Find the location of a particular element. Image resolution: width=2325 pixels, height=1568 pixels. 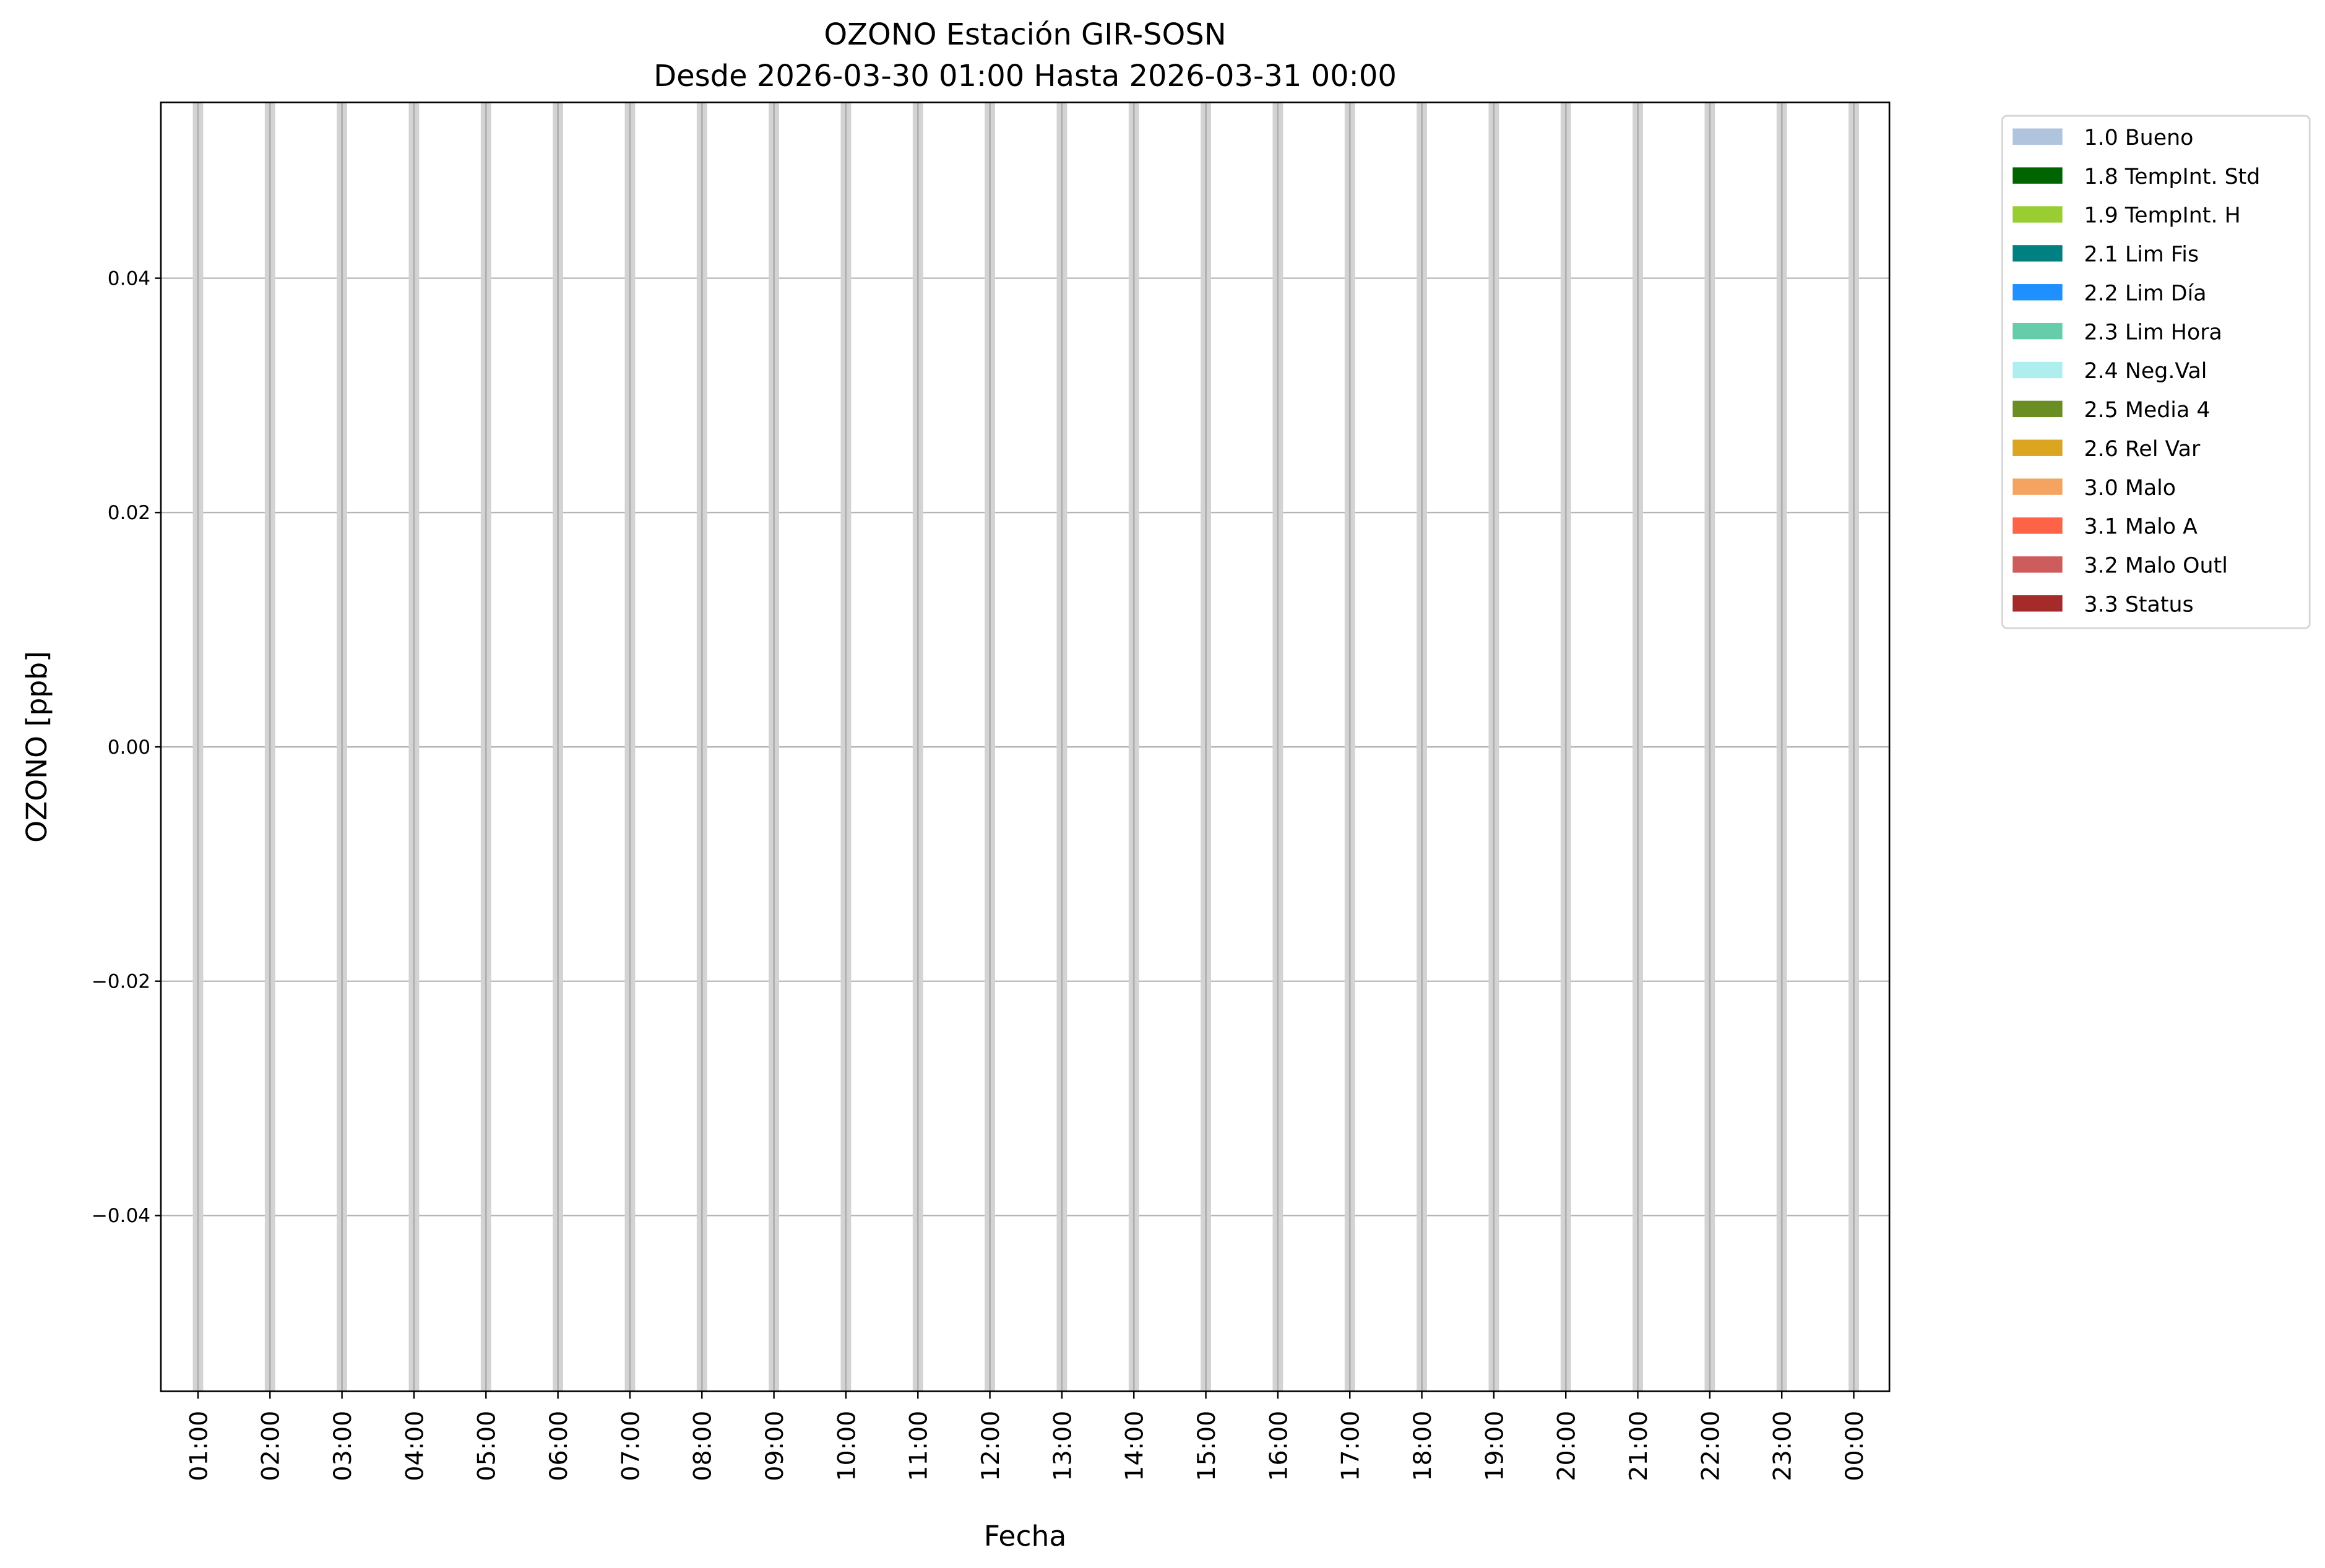

legend-label: 2.6 Rel Var is located at coordinates (2142, 449).